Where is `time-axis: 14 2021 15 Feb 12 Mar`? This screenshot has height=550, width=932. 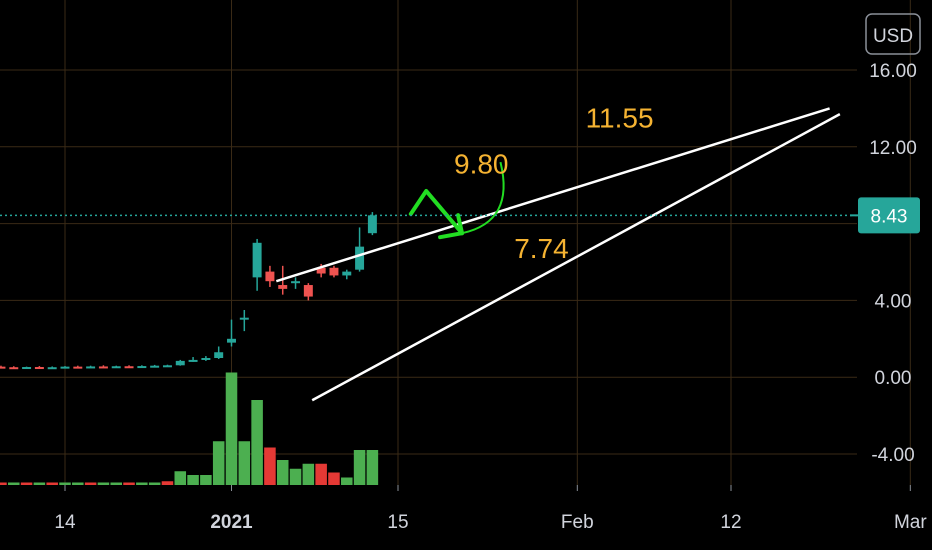 time-axis: 14 2021 15 Feb 12 Mar is located at coordinates (490, 509).